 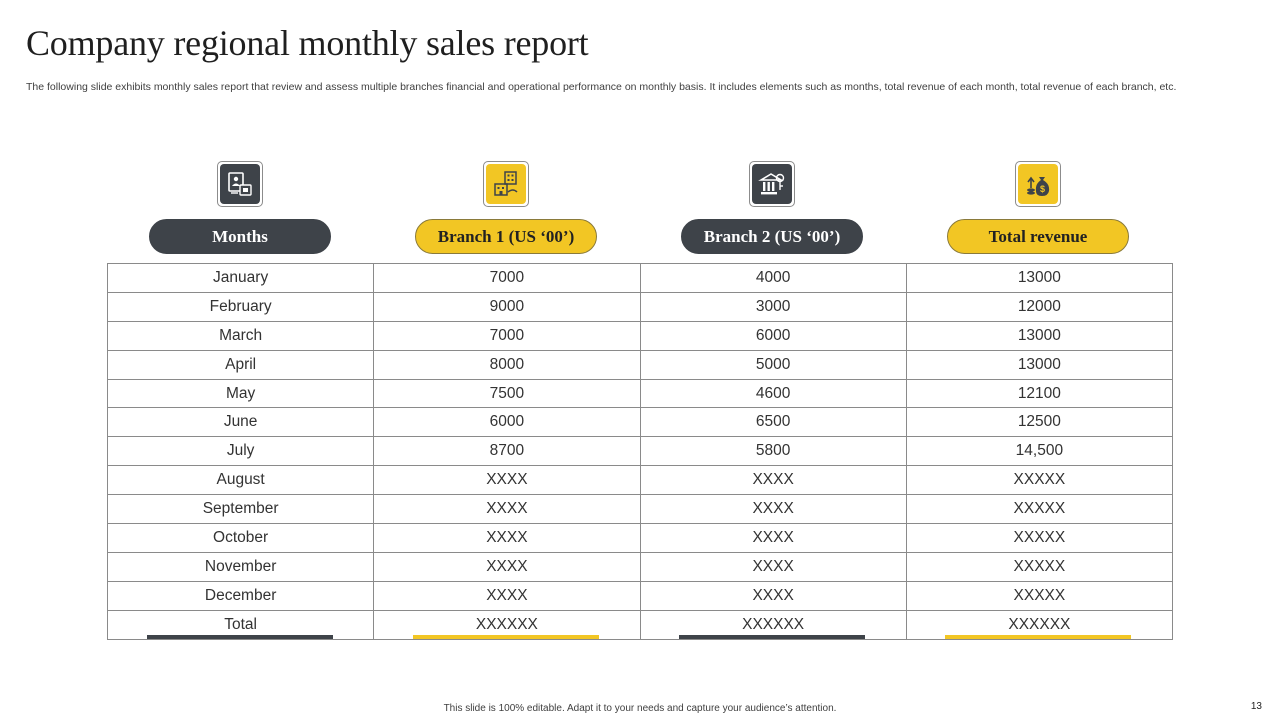 I want to click on cell-month: January, so click(x=240, y=278).